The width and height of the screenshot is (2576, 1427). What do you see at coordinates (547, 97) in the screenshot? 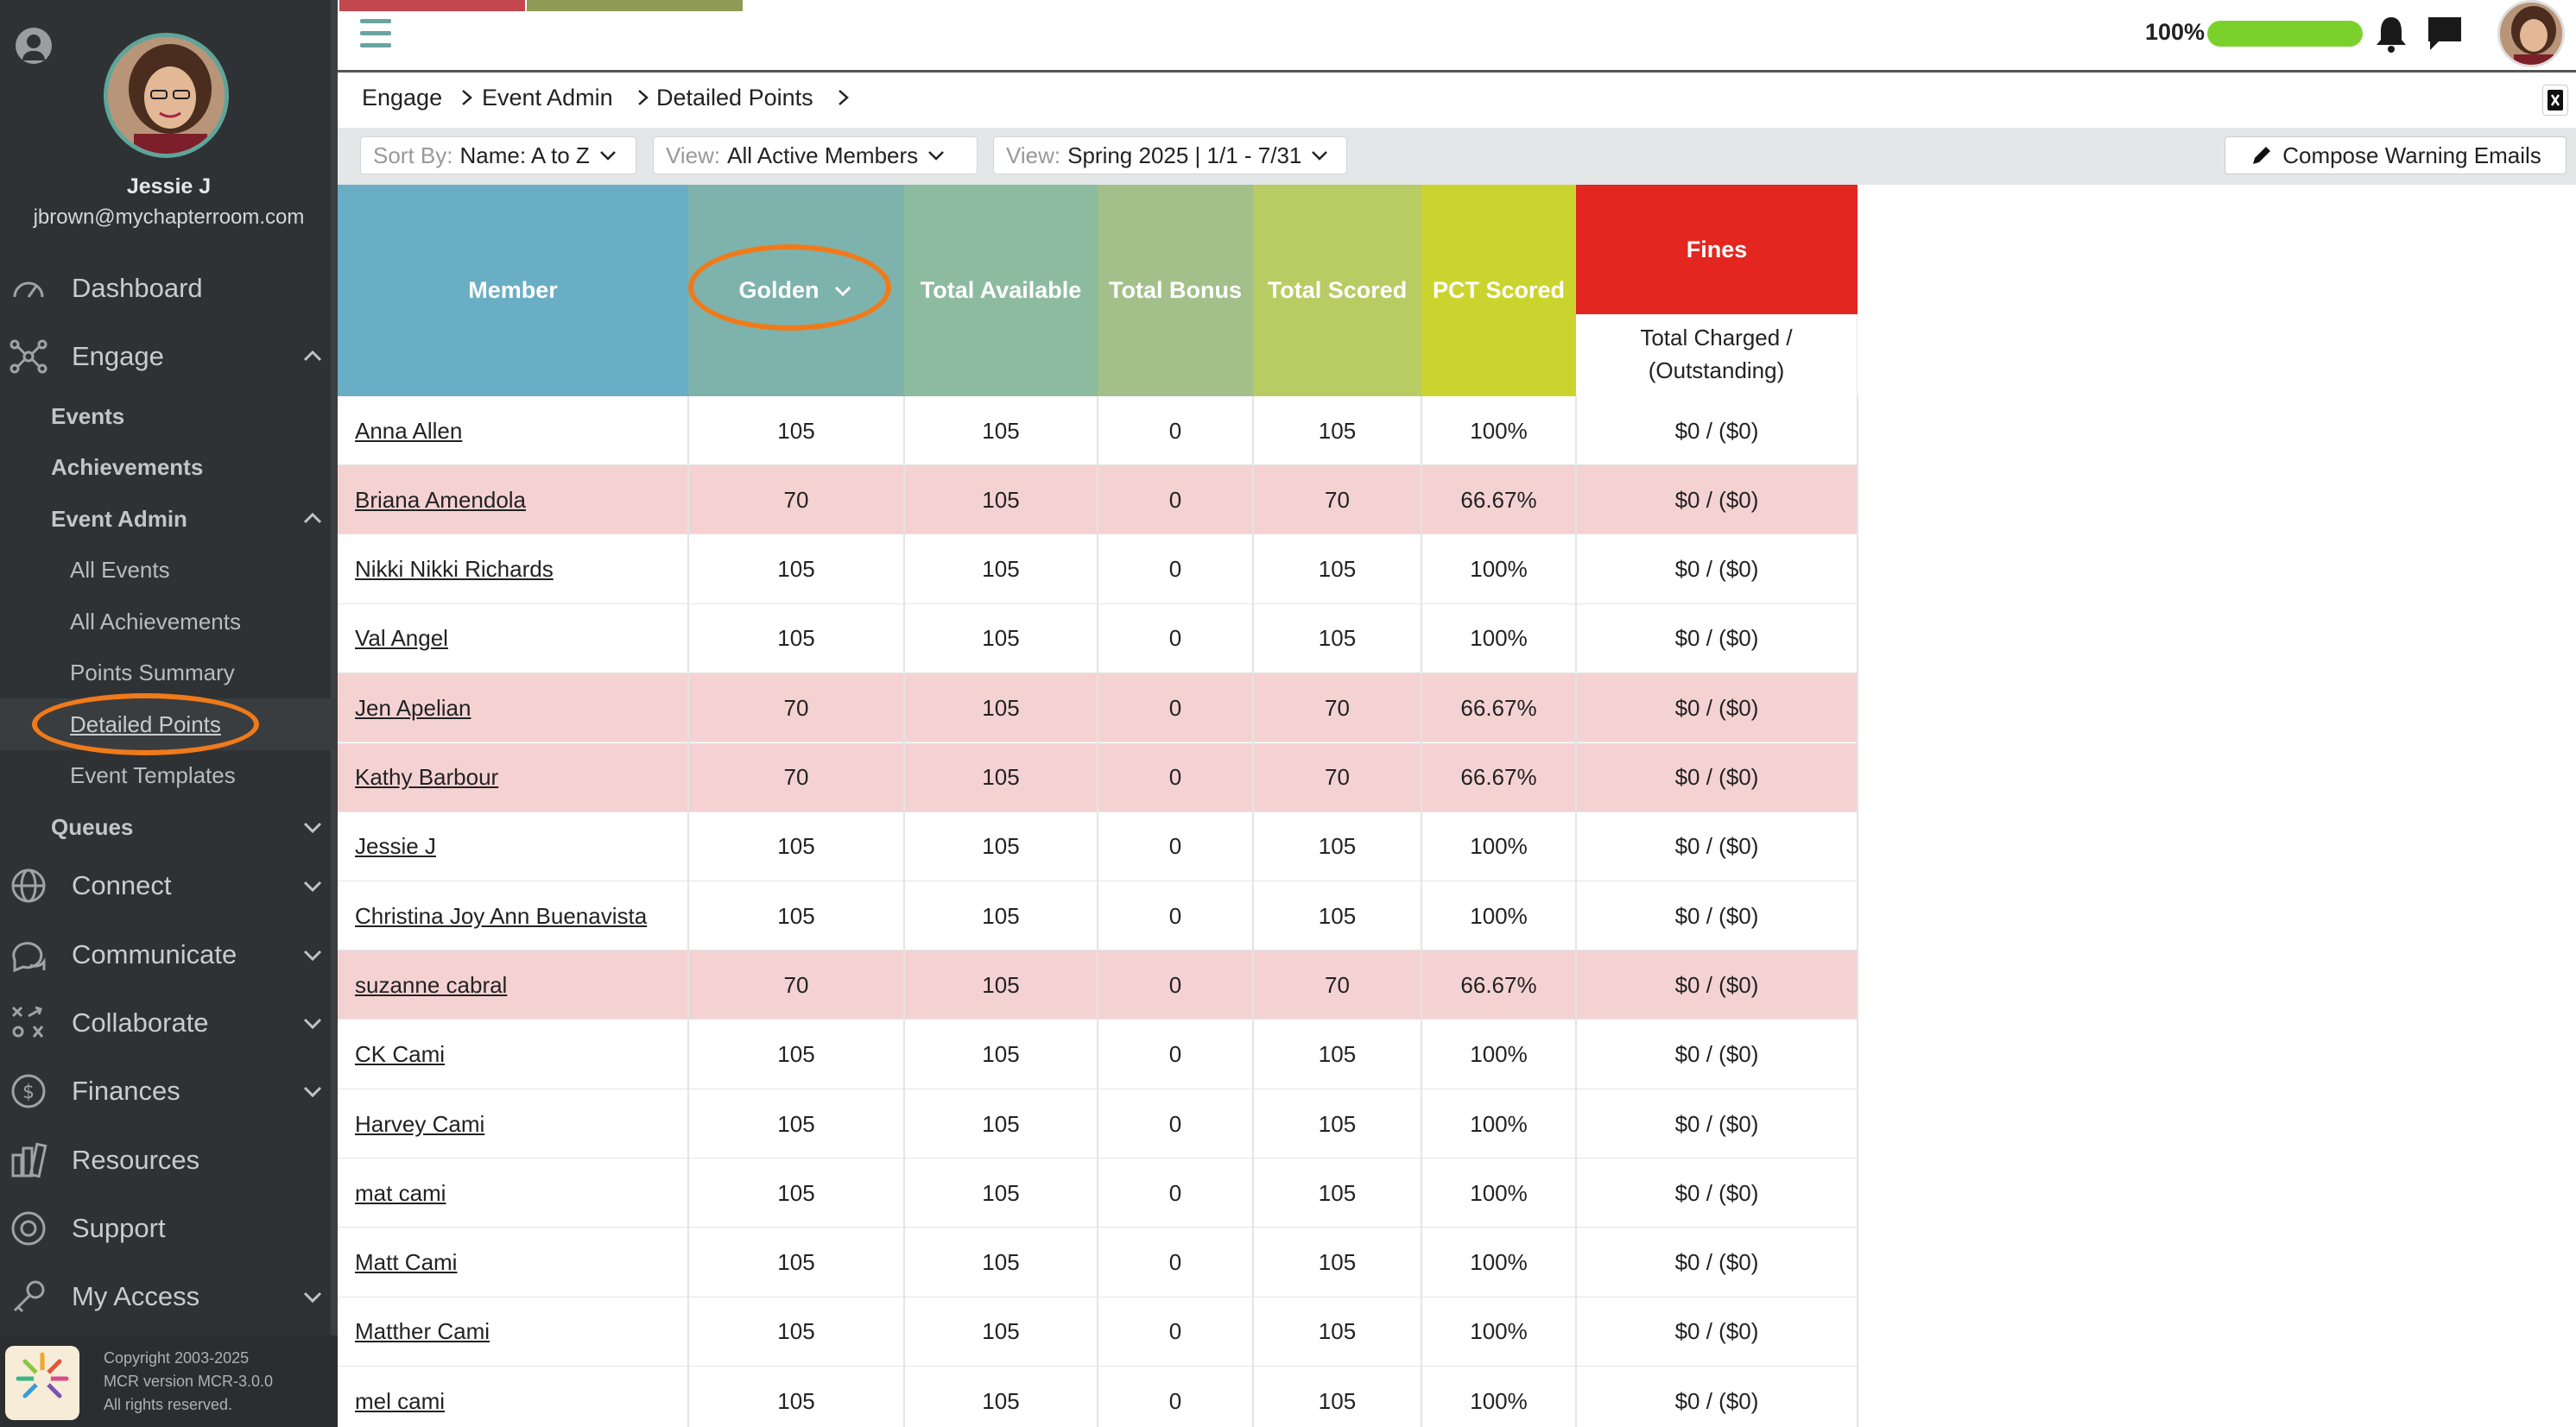
I see `breadcrumb-event-admin: Event Admin` at bounding box center [547, 97].